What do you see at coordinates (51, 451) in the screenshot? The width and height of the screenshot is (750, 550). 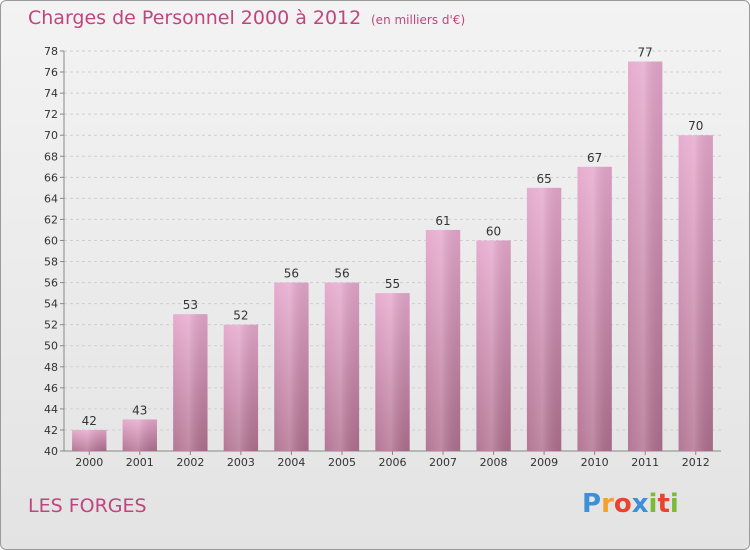 I see `y-tick-label: 40` at bounding box center [51, 451].